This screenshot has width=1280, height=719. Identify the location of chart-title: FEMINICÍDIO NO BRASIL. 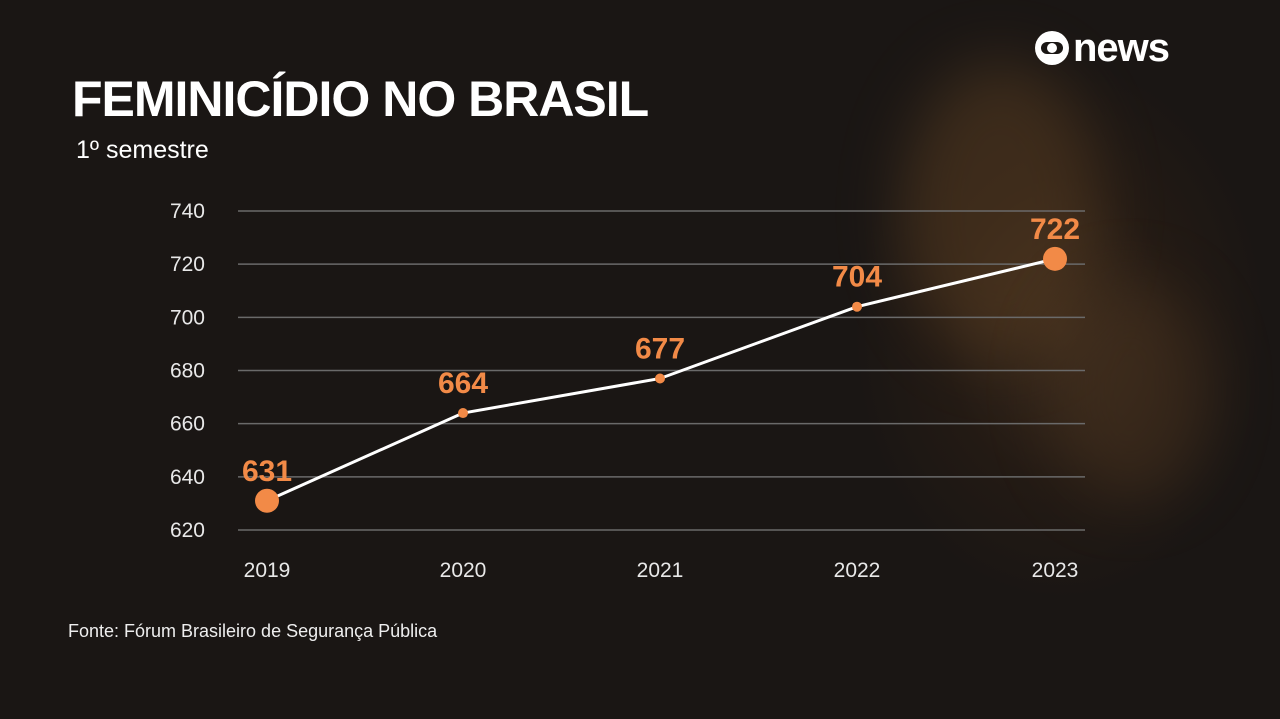
(360, 99).